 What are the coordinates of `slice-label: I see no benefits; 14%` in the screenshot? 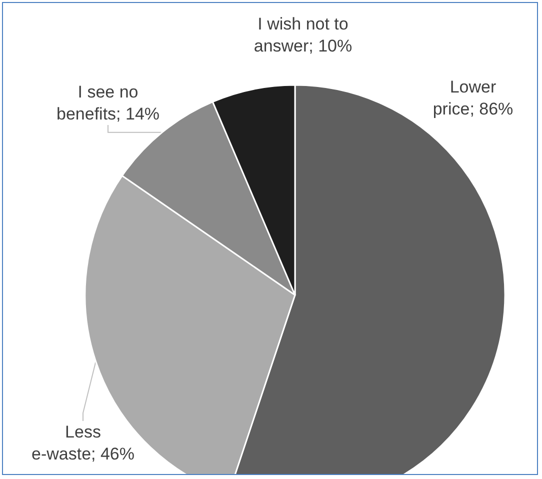 It's located at (108, 103).